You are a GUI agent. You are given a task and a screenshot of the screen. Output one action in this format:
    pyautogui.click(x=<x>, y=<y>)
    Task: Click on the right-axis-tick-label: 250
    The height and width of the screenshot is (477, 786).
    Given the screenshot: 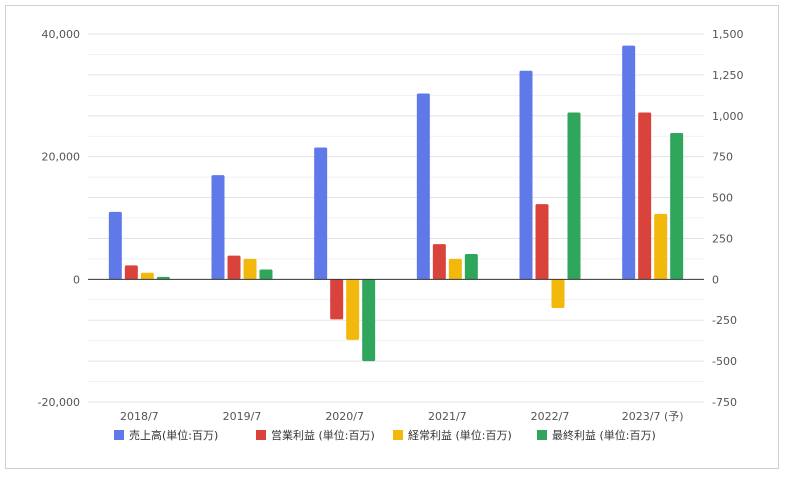 What is the action you would take?
    pyautogui.click(x=722, y=238)
    